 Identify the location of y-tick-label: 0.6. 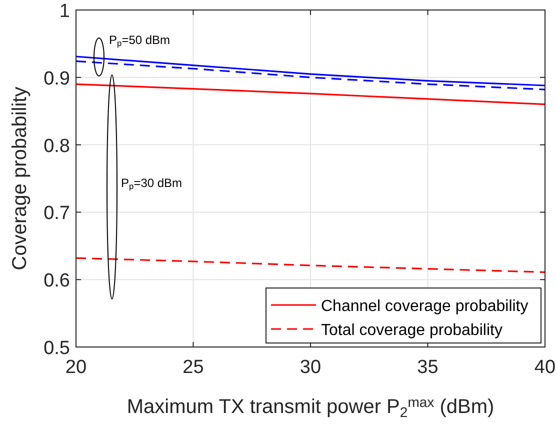
(57, 281).